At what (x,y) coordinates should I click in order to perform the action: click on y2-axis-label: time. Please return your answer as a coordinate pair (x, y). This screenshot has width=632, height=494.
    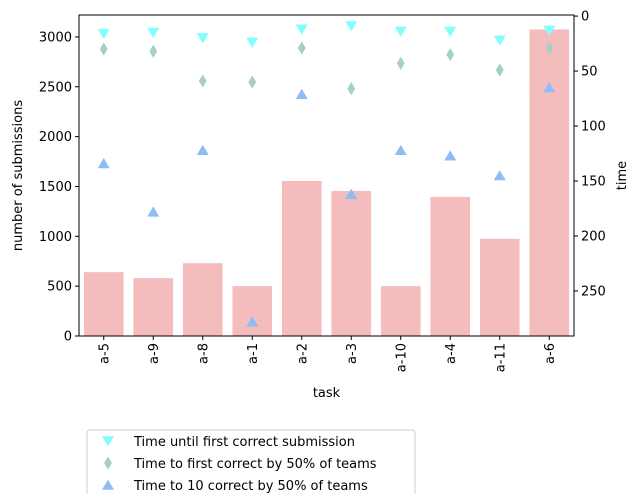
    Looking at the image, I should click on (622, 175).